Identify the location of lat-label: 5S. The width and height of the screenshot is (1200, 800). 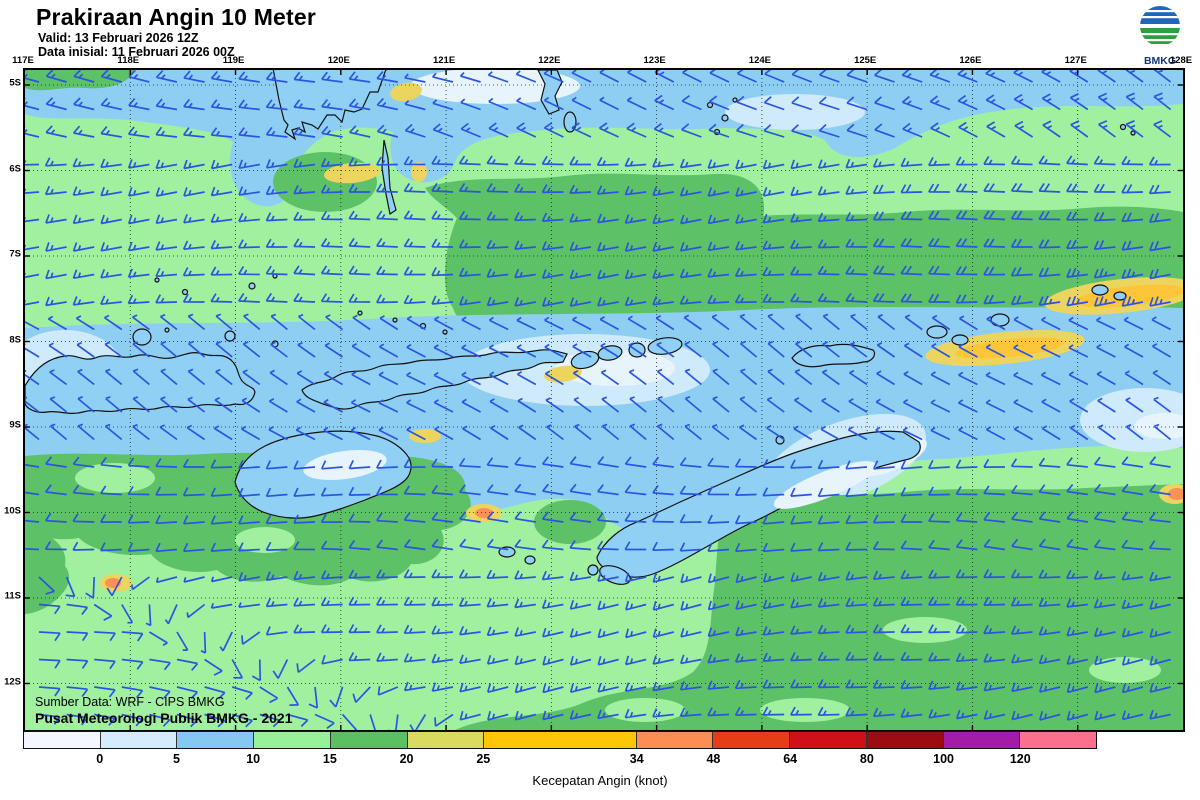
(15, 83).